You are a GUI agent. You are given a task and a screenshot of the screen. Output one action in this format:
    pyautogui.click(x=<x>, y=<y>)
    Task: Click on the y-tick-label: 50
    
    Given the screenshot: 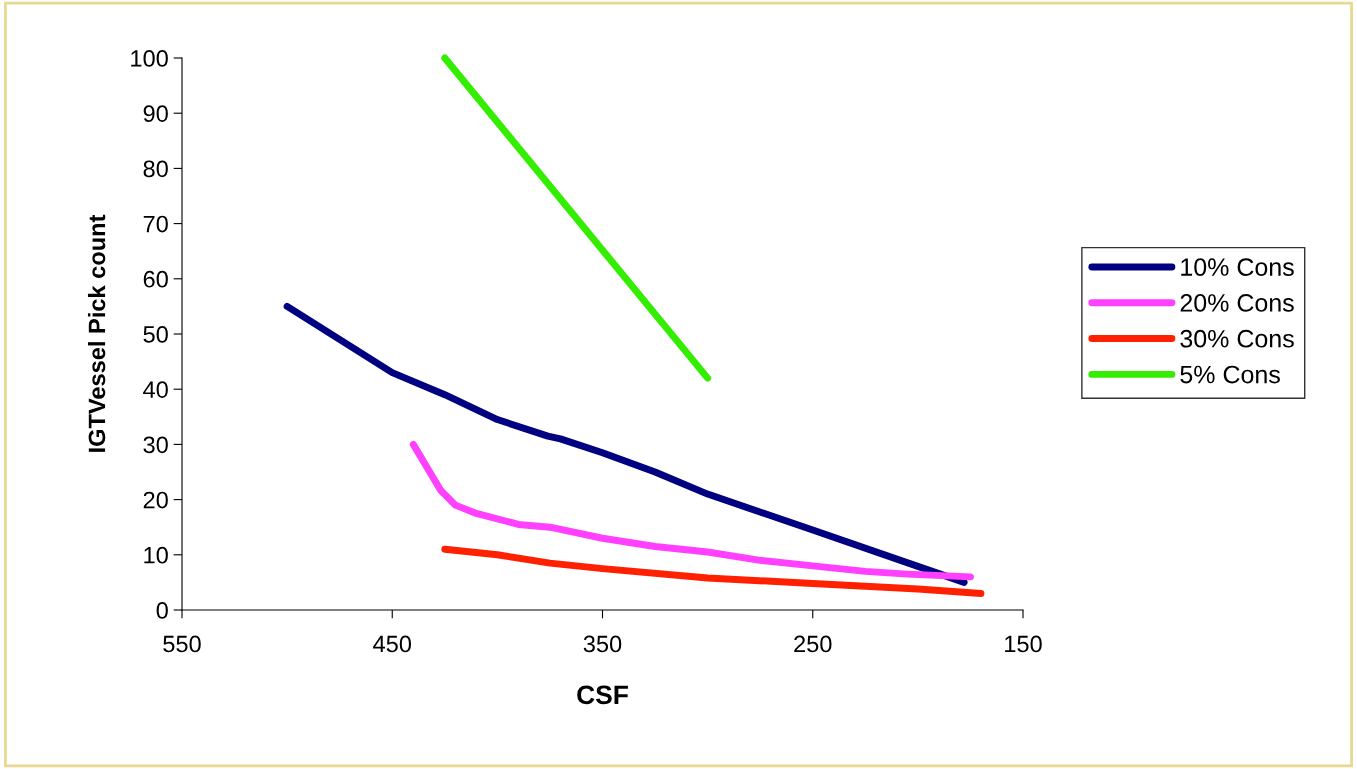 What is the action you would take?
    pyautogui.click(x=155, y=334)
    